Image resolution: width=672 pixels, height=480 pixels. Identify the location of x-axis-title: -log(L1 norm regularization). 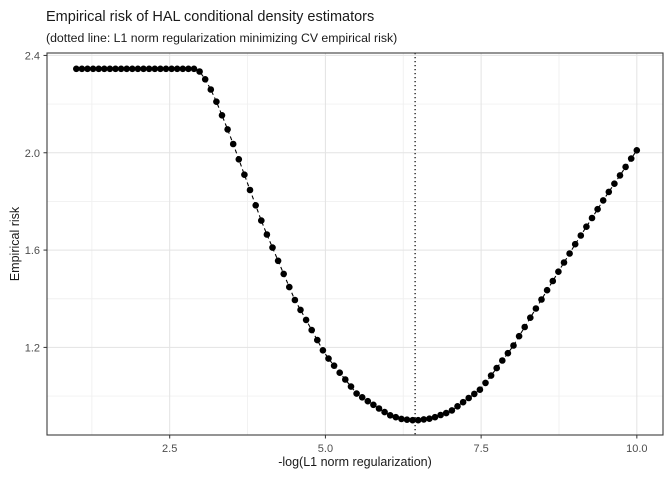
(355, 462).